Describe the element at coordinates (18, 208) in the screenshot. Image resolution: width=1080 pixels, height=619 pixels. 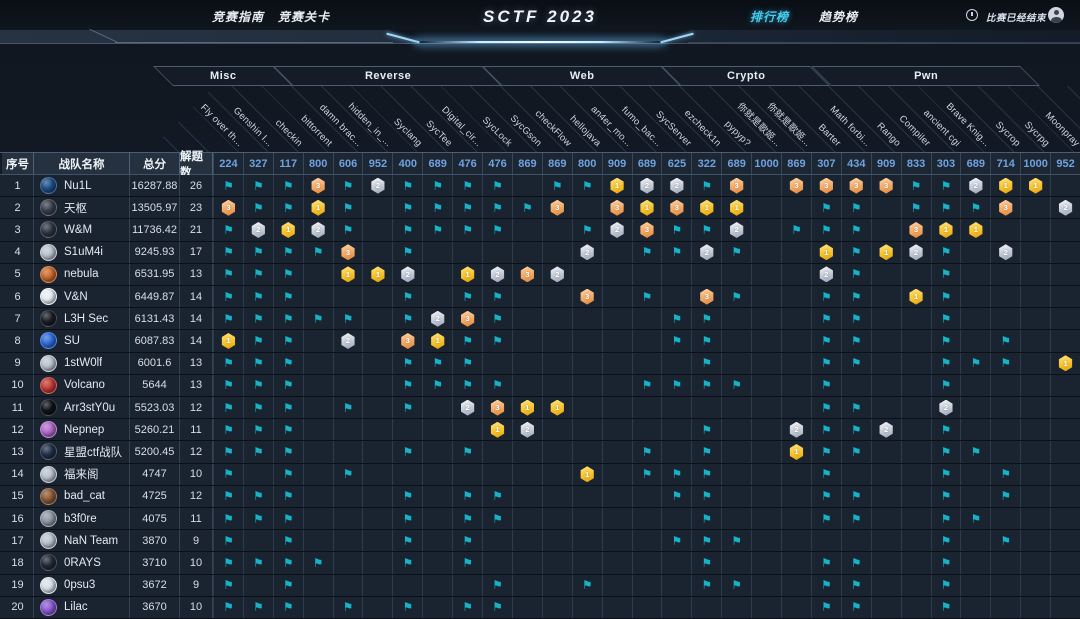
I see `rank-cell: 2` at that location.